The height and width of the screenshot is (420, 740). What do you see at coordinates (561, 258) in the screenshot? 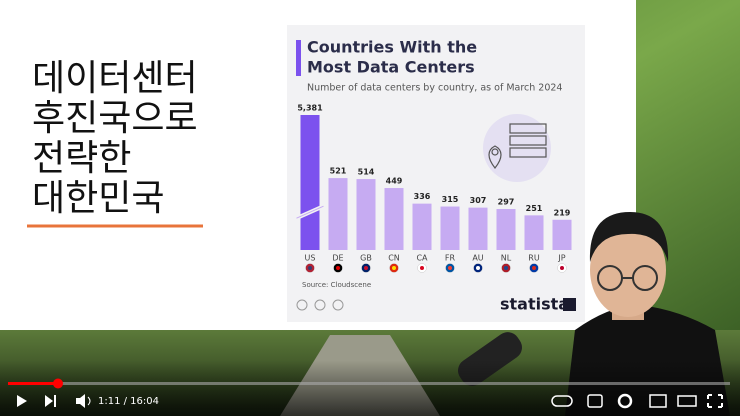
I see `category-label: JP` at bounding box center [561, 258].